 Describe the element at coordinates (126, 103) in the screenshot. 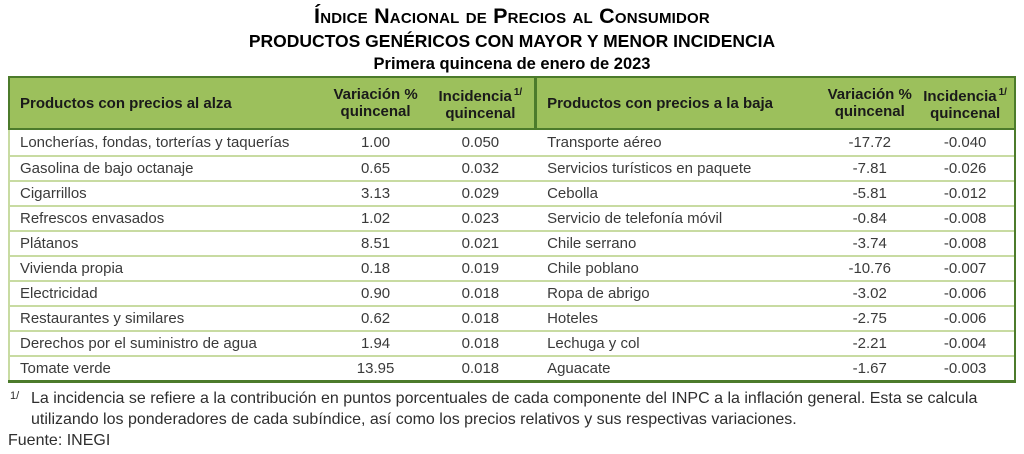

I see `header-products-alza: Productos con precios al alza` at that location.